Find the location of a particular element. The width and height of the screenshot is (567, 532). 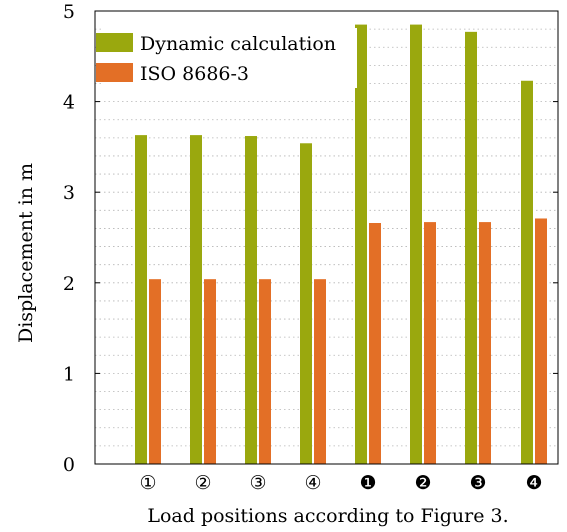

y-tick-label: 0 is located at coordinates (69, 465).